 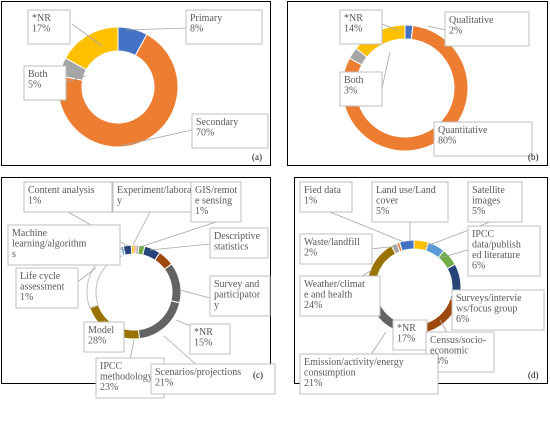 What do you see at coordinates (332, 242) in the screenshot?
I see `label-line: Waste/landfill` at bounding box center [332, 242].